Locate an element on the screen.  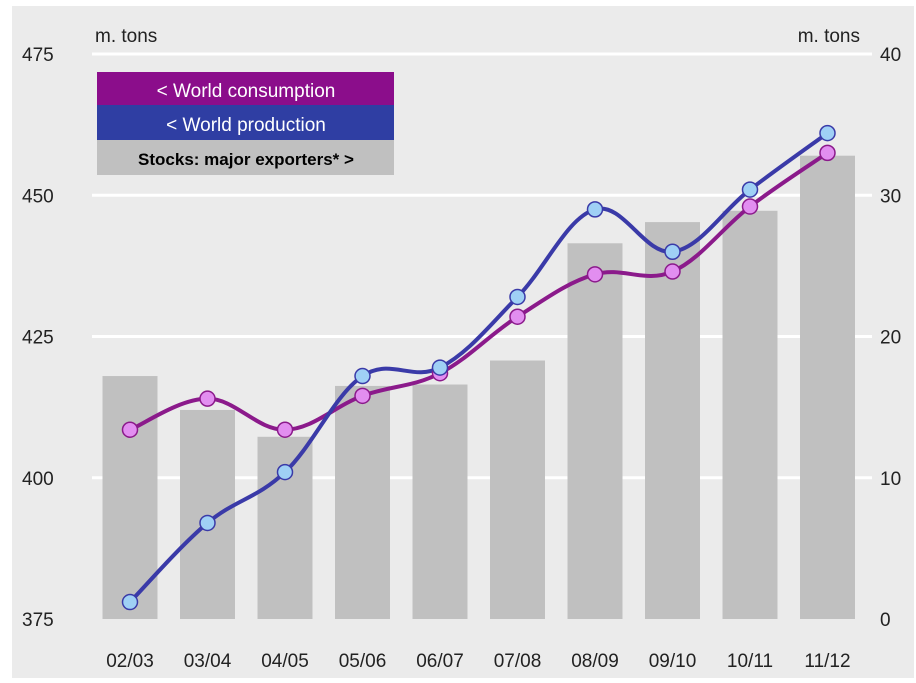
x-tick-label: 10/11 is located at coordinates (750, 661).